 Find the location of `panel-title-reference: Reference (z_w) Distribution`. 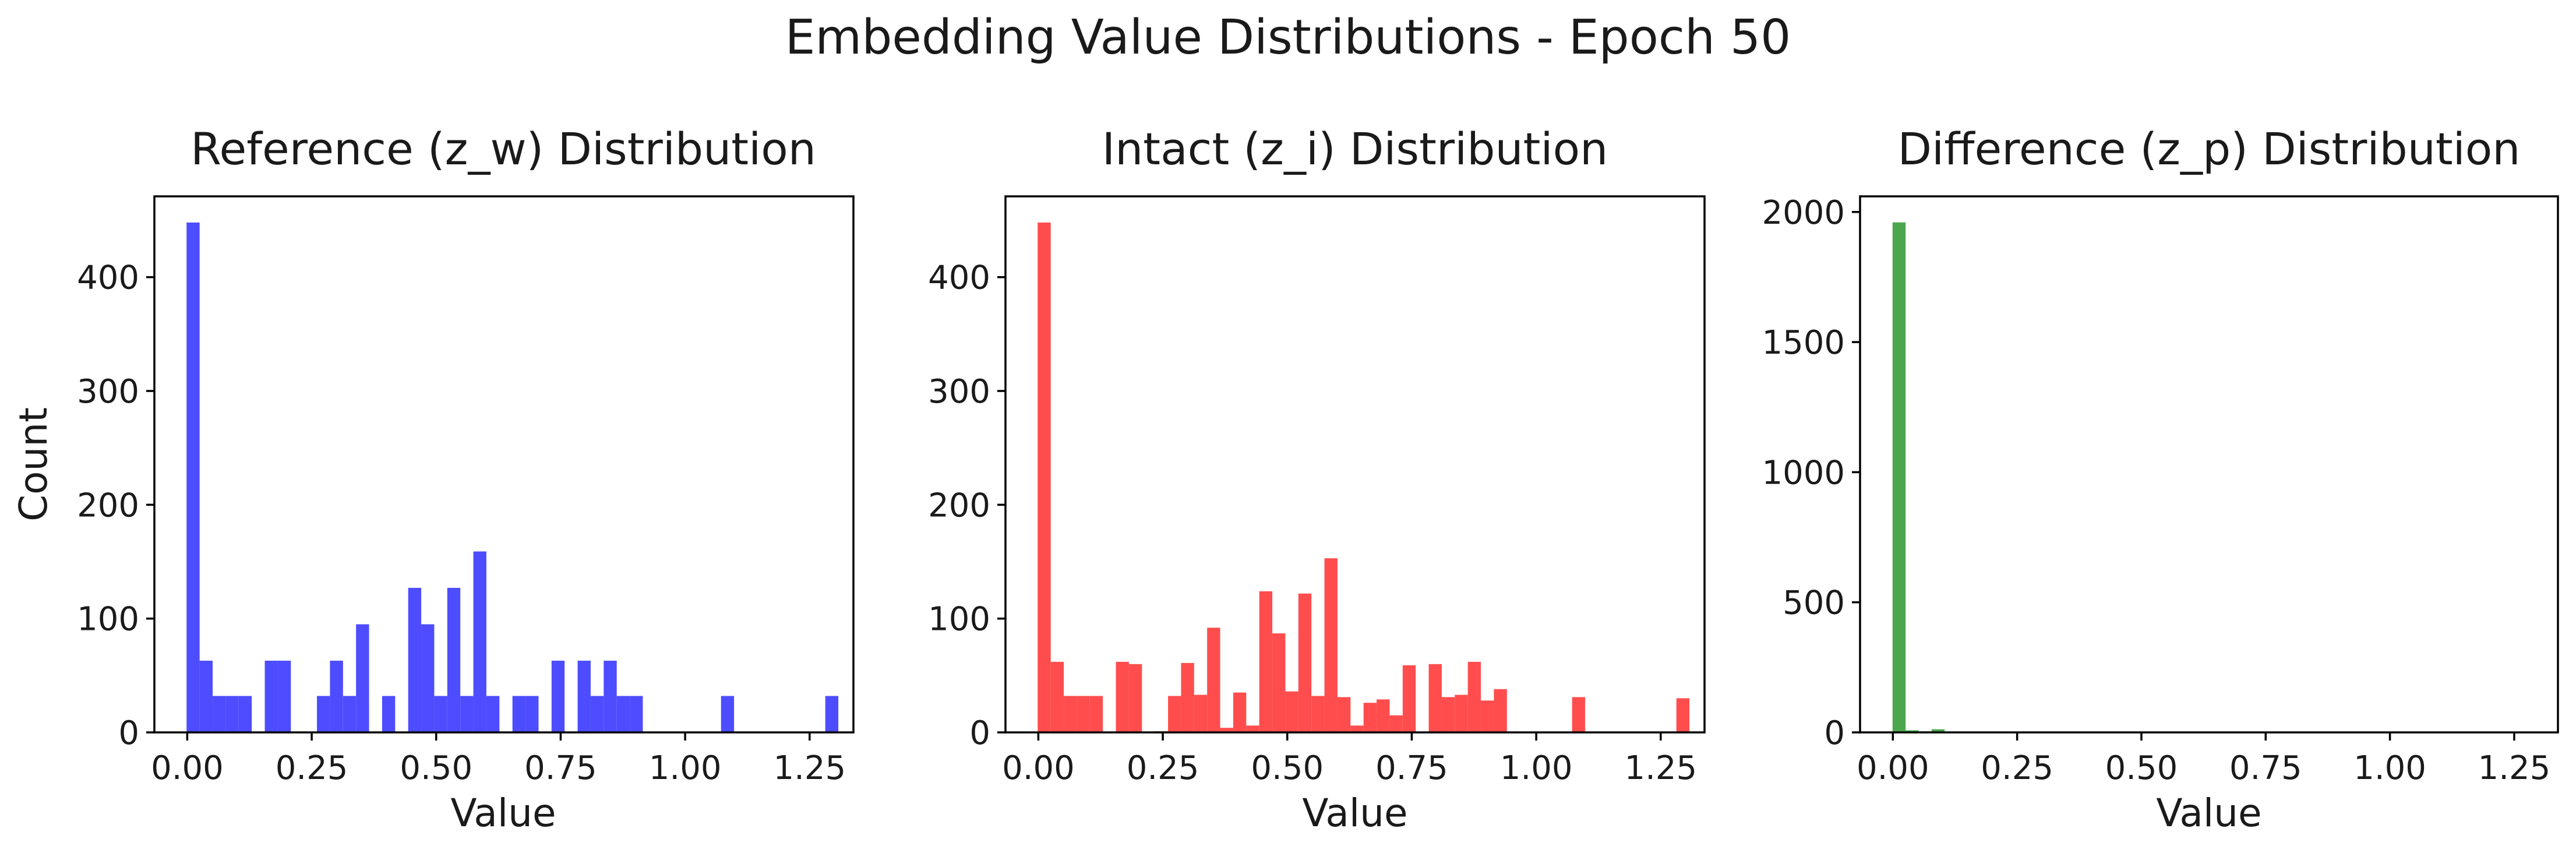

panel-title-reference: Reference (z_w) Distribution is located at coordinates (503, 149).